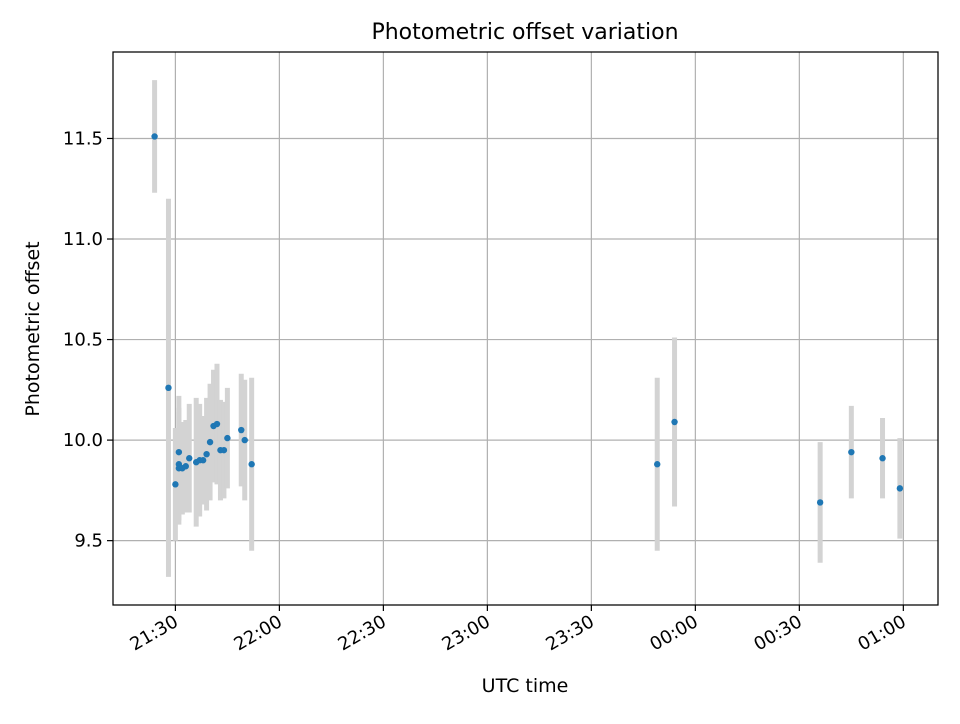 The width and height of the screenshot is (960, 724). What do you see at coordinates (361, 633) in the screenshot?
I see `x-tick-label: 22:30` at bounding box center [361, 633].